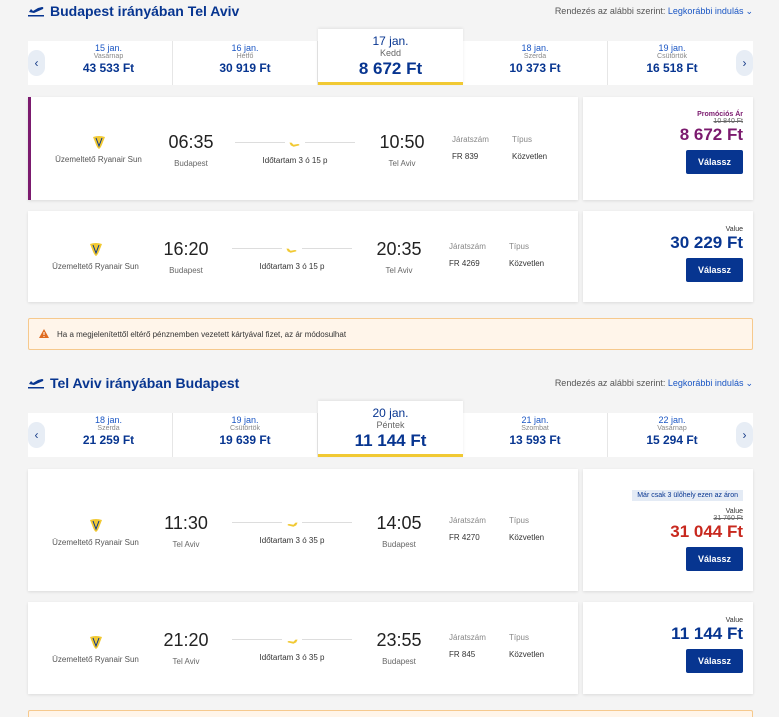 The height and width of the screenshot is (717, 779). What do you see at coordinates (109, 435) in the screenshot?
I see `date-tab: 18 jan. Szerda 21 259 Ft` at bounding box center [109, 435].